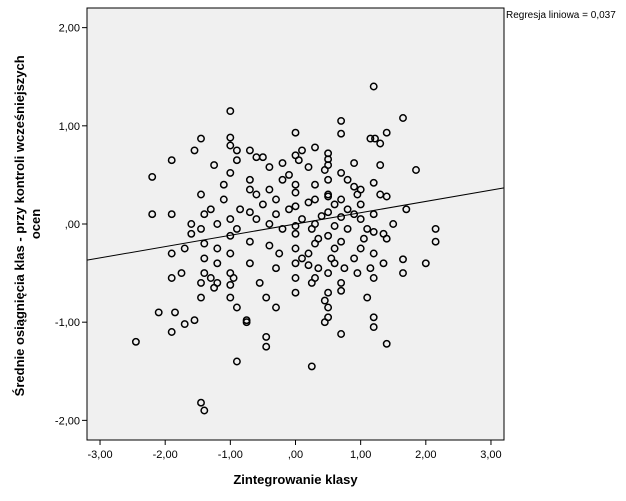 Image resolution: width=626 pixels, height=501 pixels. Describe the element at coordinates (295, 479) in the screenshot. I see `x-axis-title: Zintegrowanie klasy` at that location.